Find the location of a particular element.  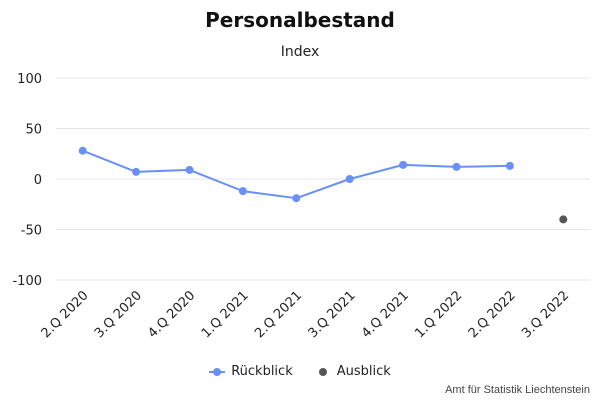

x-tick-label: 2.Q 2020 is located at coordinates (65, 314).